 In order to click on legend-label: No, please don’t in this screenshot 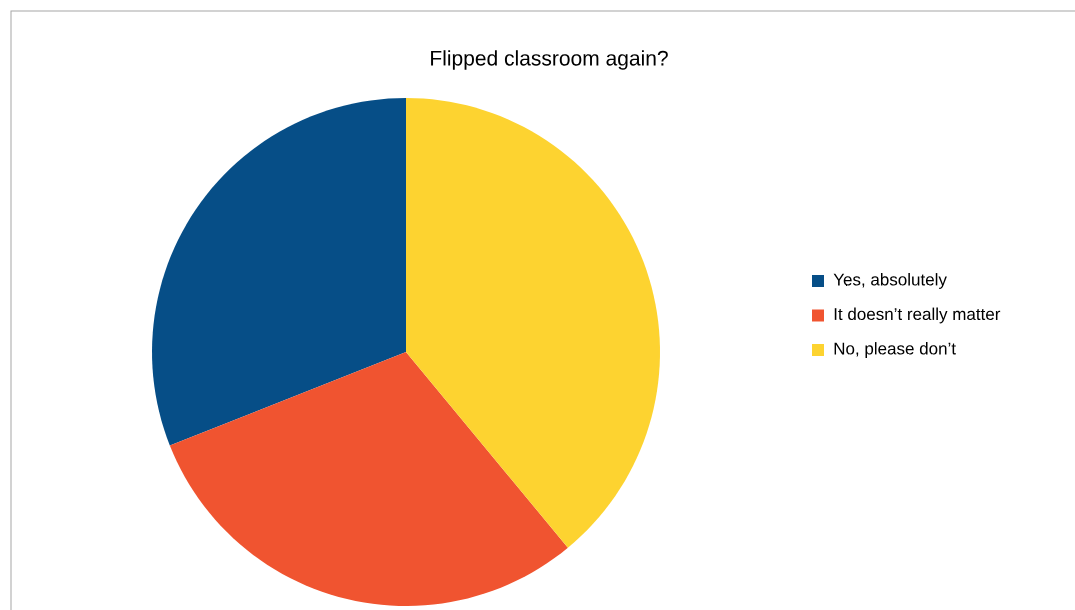, I will do `click(895, 350)`.